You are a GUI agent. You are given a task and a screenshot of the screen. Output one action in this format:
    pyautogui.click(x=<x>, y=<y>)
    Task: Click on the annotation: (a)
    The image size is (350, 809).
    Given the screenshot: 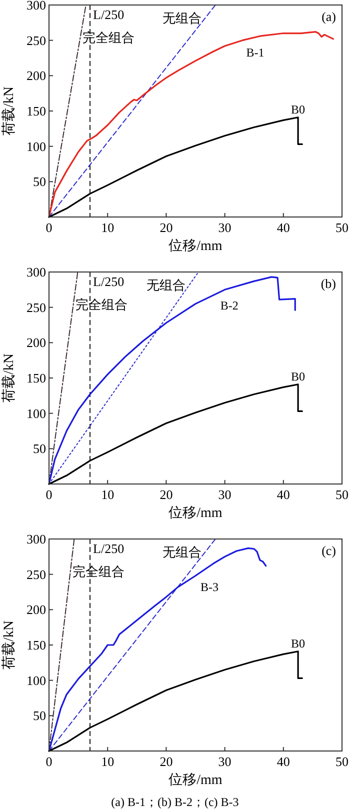 What is the action you would take?
    pyautogui.click(x=329, y=16)
    